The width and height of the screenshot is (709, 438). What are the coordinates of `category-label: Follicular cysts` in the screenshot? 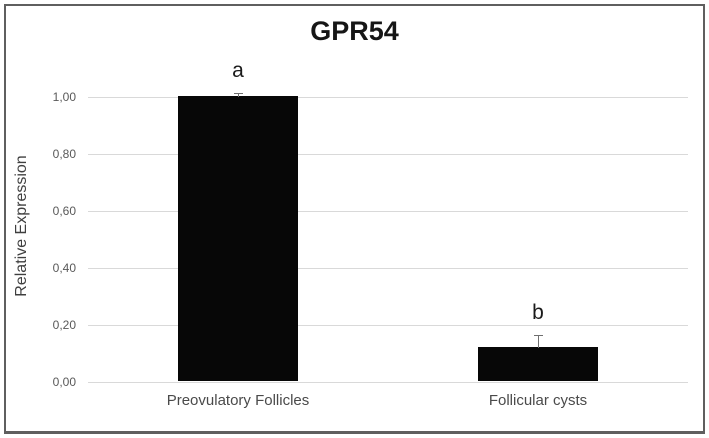 It's located at (538, 400).